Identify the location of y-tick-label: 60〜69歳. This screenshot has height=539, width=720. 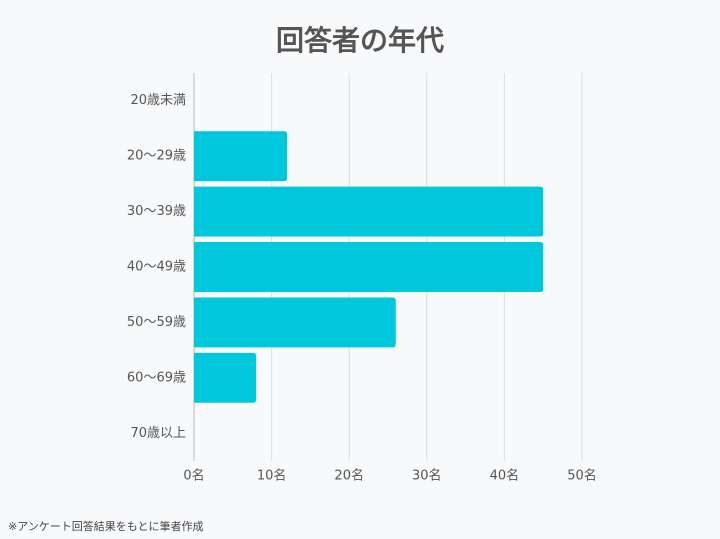
(156, 377).